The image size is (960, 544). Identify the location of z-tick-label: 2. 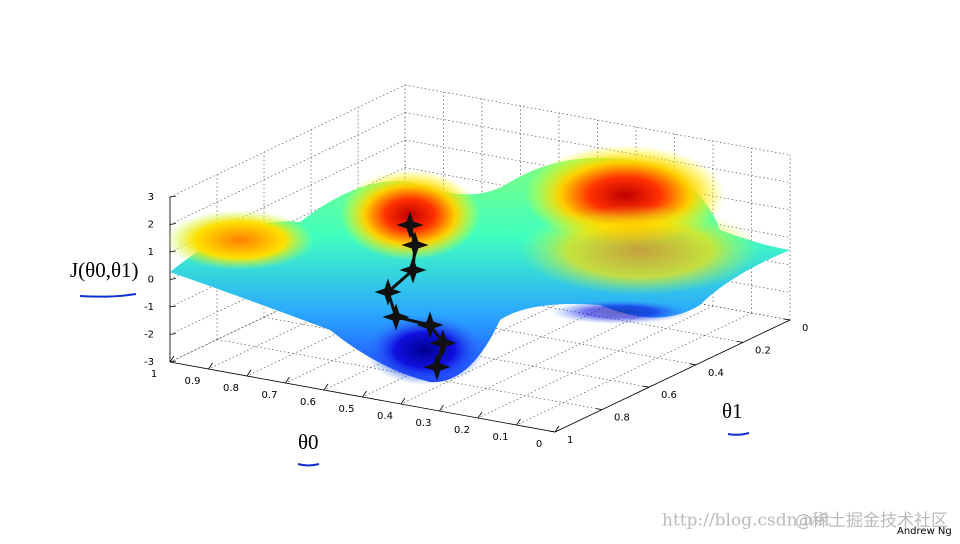
(151, 225).